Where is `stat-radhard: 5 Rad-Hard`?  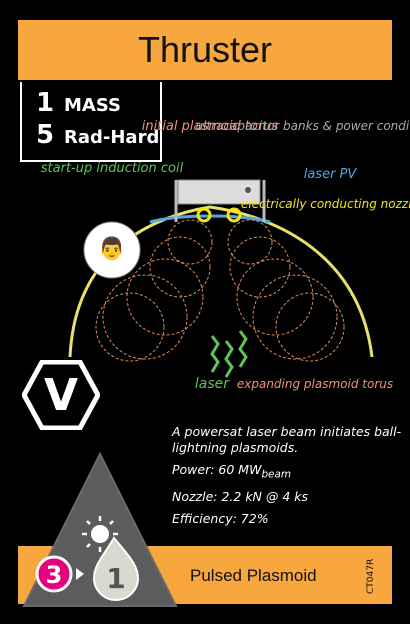 stat-radhard: 5 Rad-Hard is located at coordinates (97, 135).